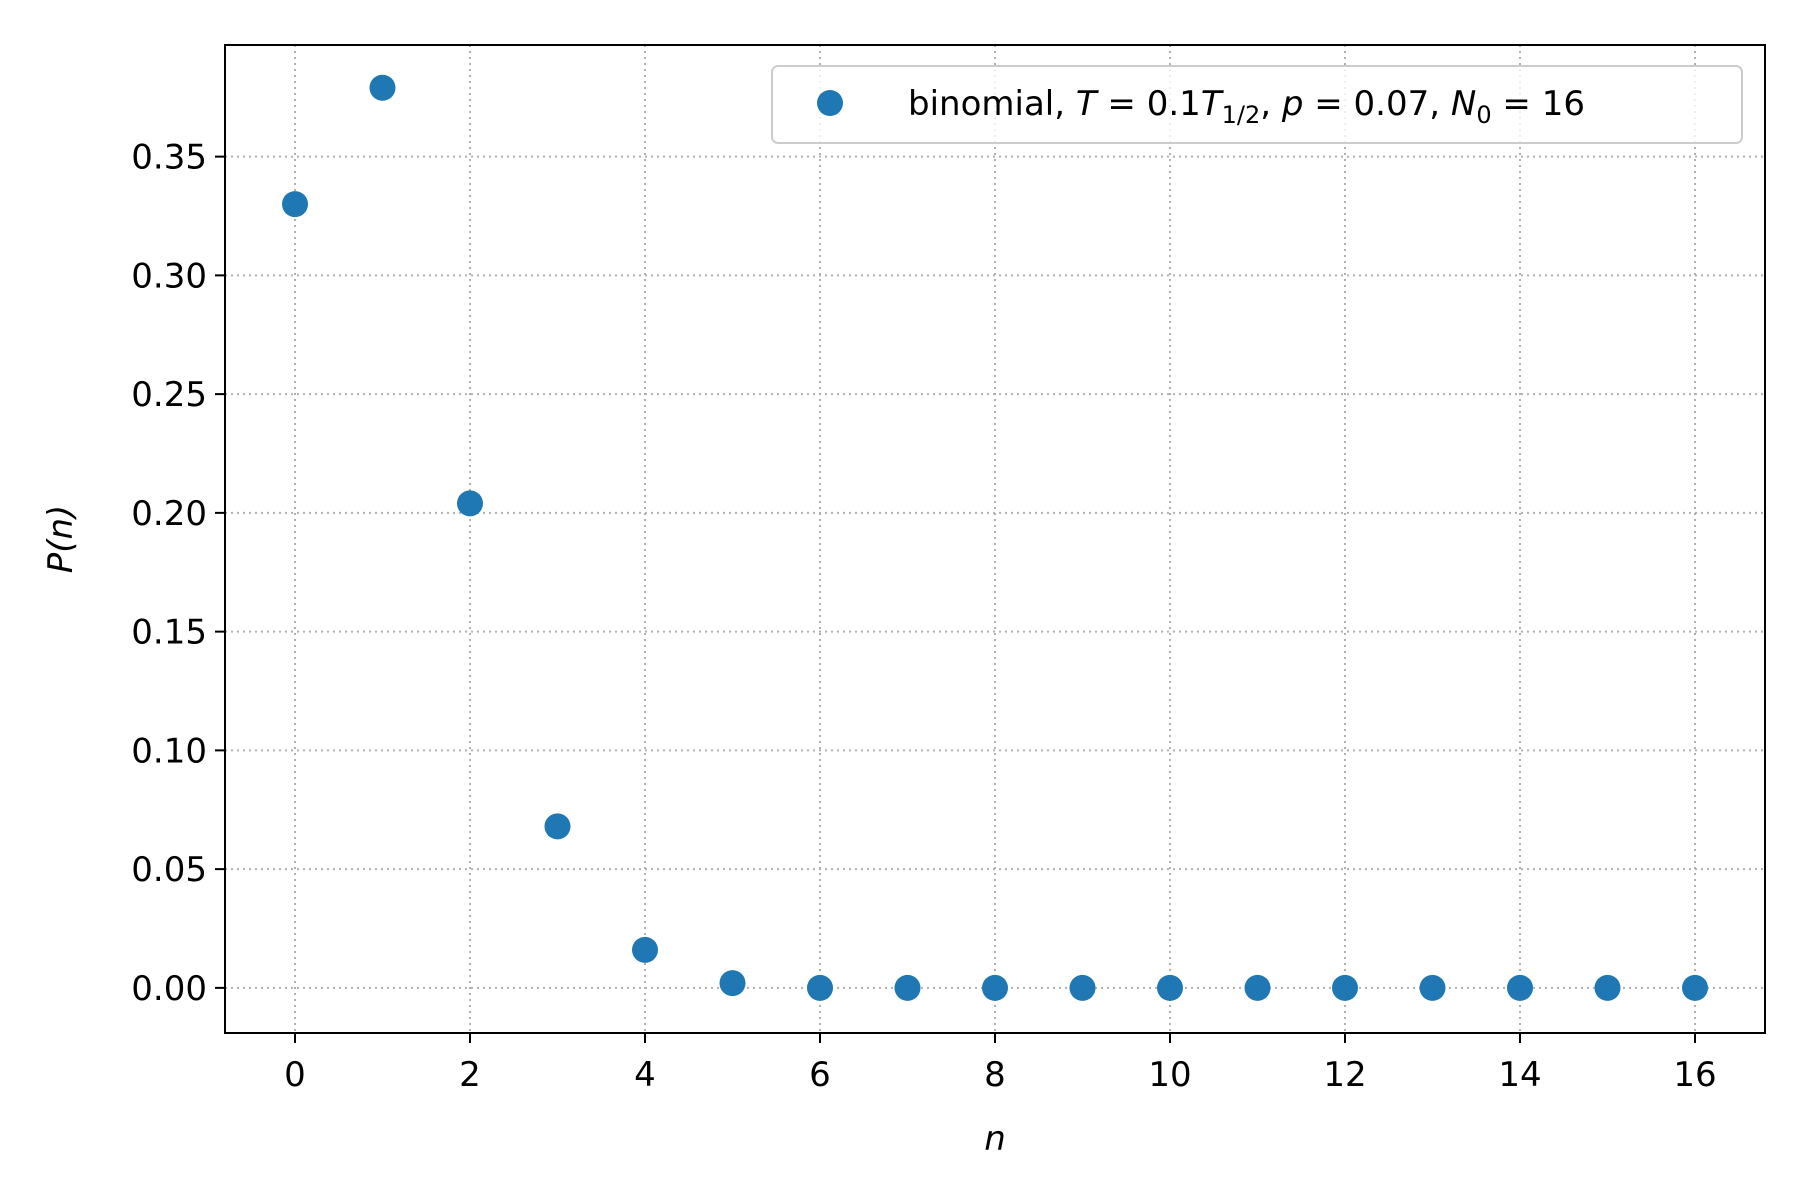 Image resolution: width=1800 pixels, height=1204 pixels. What do you see at coordinates (1463, 104) in the screenshot?
I see `legend-n-symbol: N` at bounding box center [1463, 104].